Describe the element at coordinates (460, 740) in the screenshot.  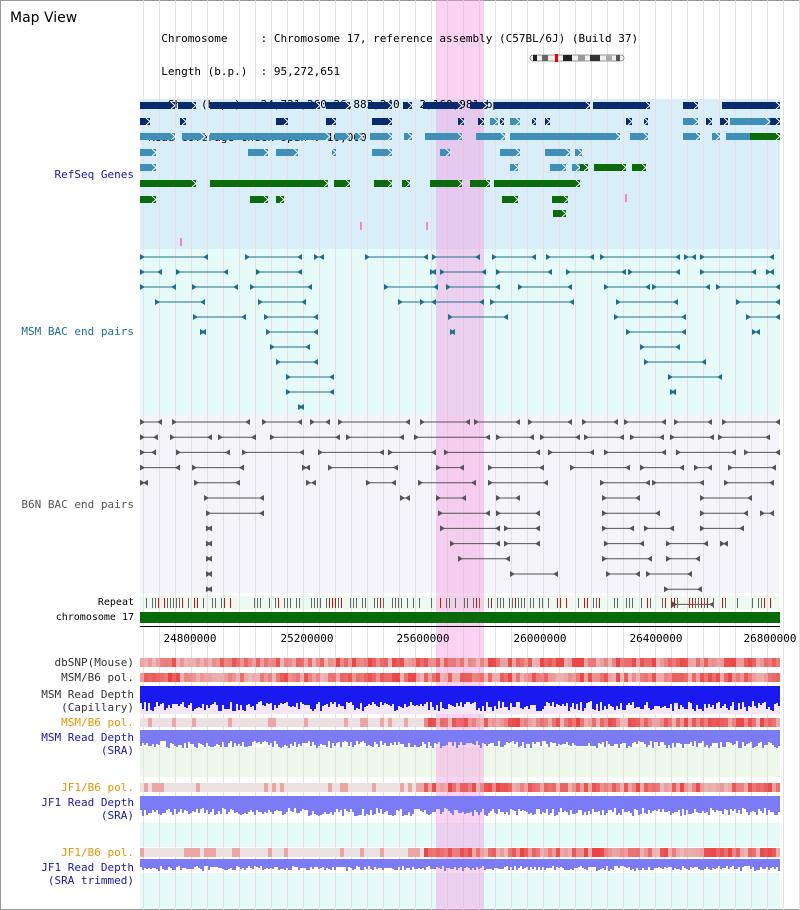
I see `msm-read-depth-sra-track` at that location.